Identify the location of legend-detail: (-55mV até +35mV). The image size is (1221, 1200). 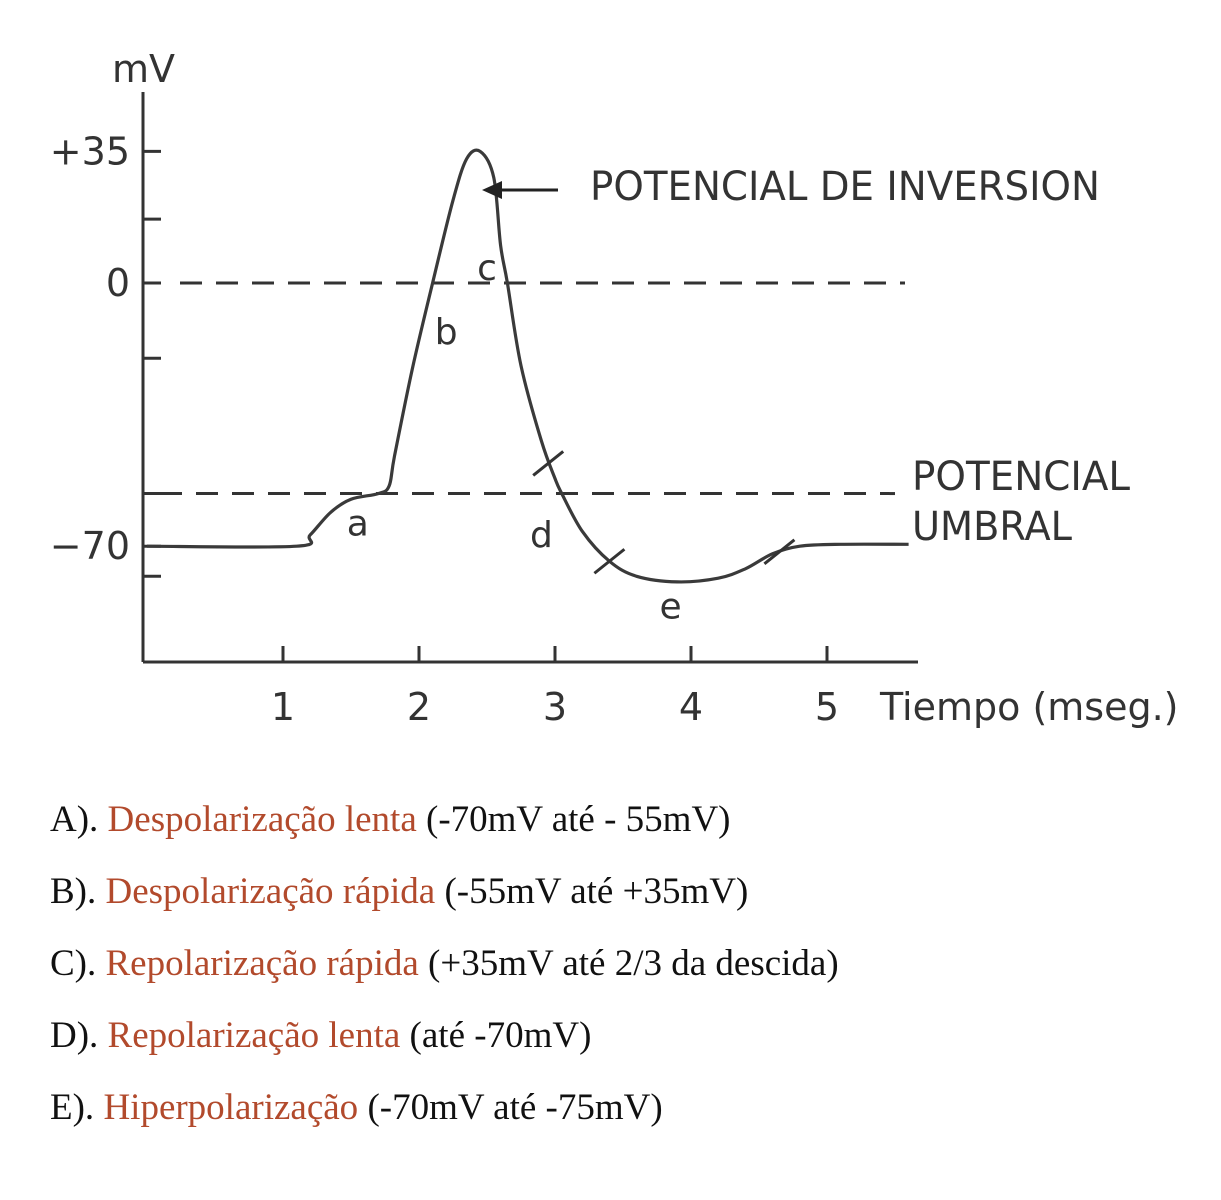
(592, 891).